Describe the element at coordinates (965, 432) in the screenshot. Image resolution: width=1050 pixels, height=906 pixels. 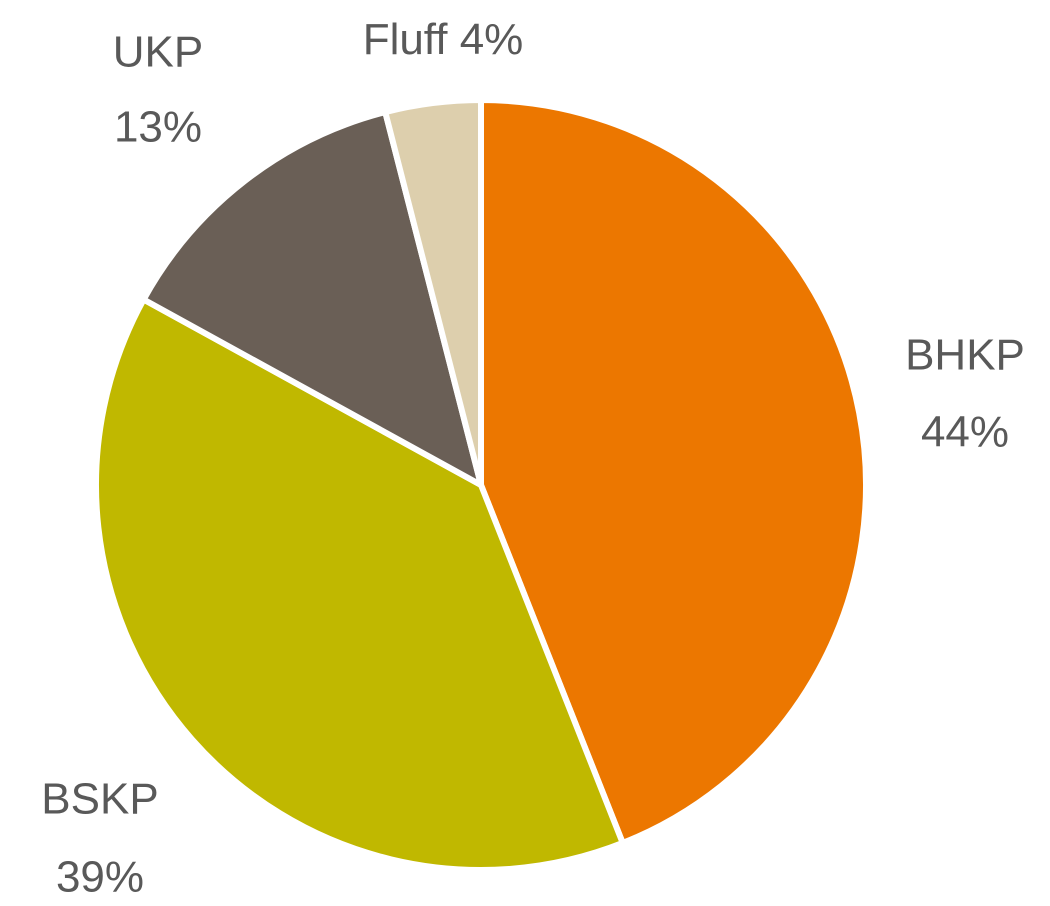
I see `value-label: 44%` at that location.